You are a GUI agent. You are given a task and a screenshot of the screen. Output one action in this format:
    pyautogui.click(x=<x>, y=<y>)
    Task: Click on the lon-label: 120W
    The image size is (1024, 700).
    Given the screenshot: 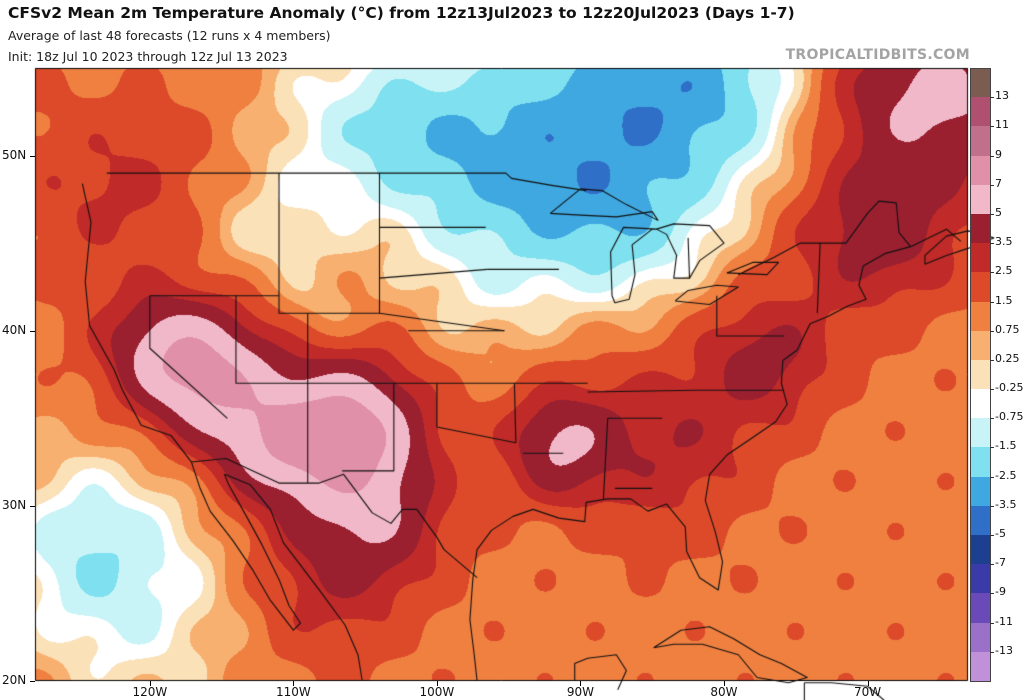 What is the action you would take?
    pyautogui.click(x=150, y=692)
    